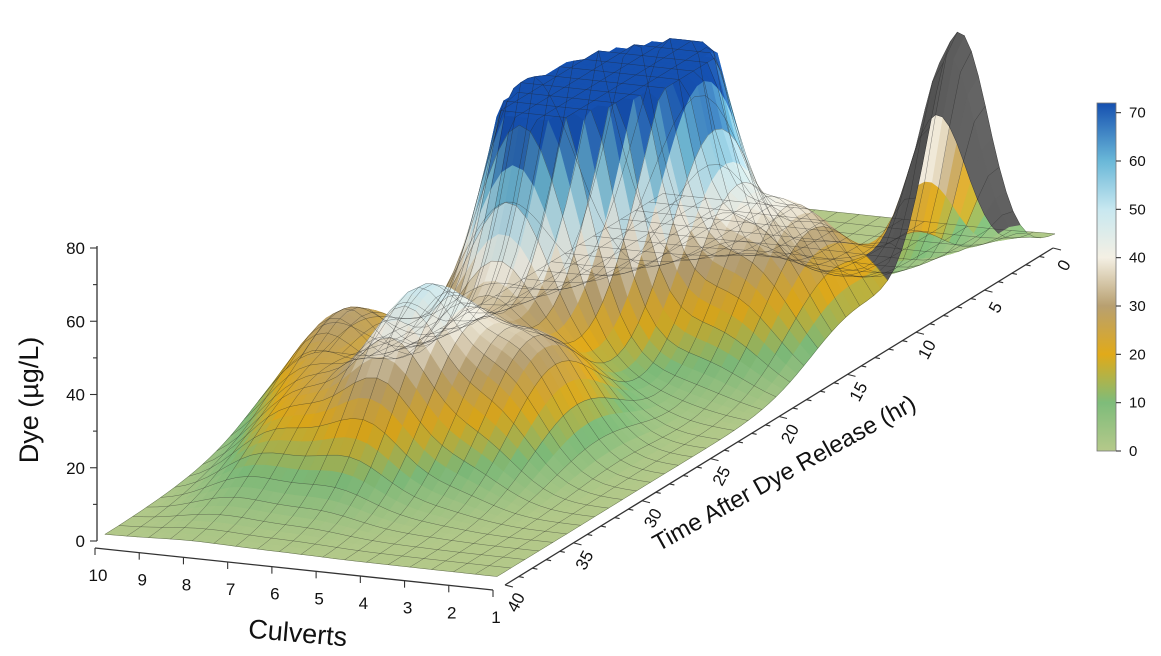 The width and height of the screenshot is (1161, 656). What do you see at coordinates (75, 395) in the screenshot?
I see `z-tick-label: 40` at bounding box center [75, 395].